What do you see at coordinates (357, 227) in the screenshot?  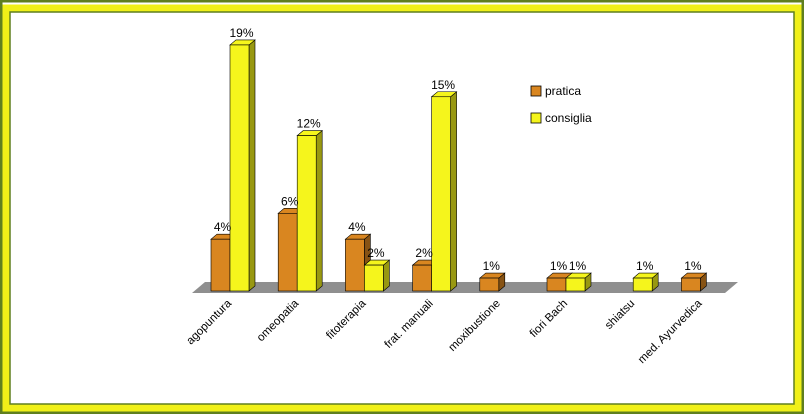 I see `value-label-pratica-fitoterapia: 4%` at bounding box center [357, 227].